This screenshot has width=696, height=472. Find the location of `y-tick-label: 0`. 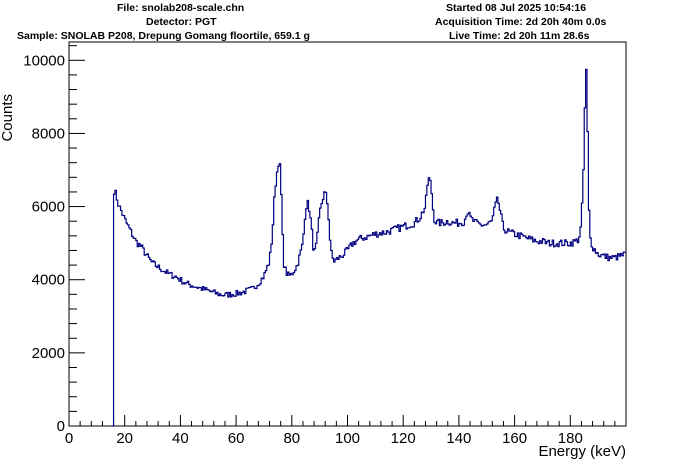

y-tick-label: 0 is located at coordinates (61, 426).